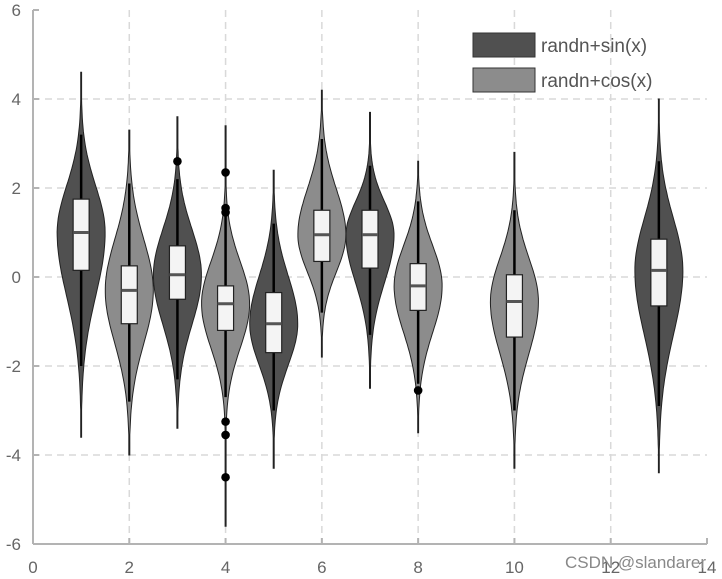  What do you see at coordinates (504, 80) in the screenshot?
I see `legend-swatch-cos` at bounding box center [504, 80].